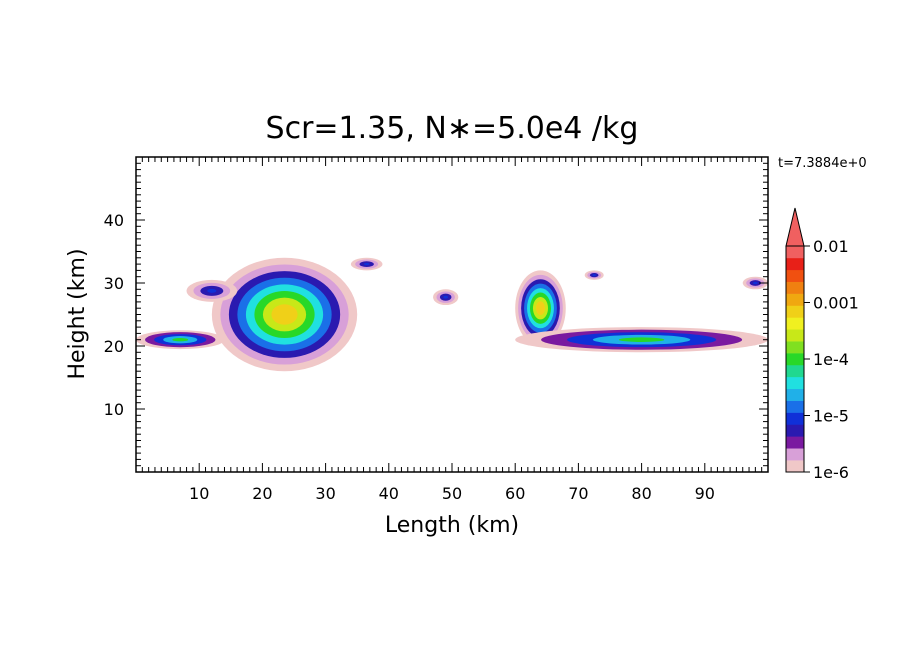 This screenshot has width=904, height=654. I want to click on colorbar: 0.01 0.001 1e-4 1e-5 1e-6, so click(822, 344).